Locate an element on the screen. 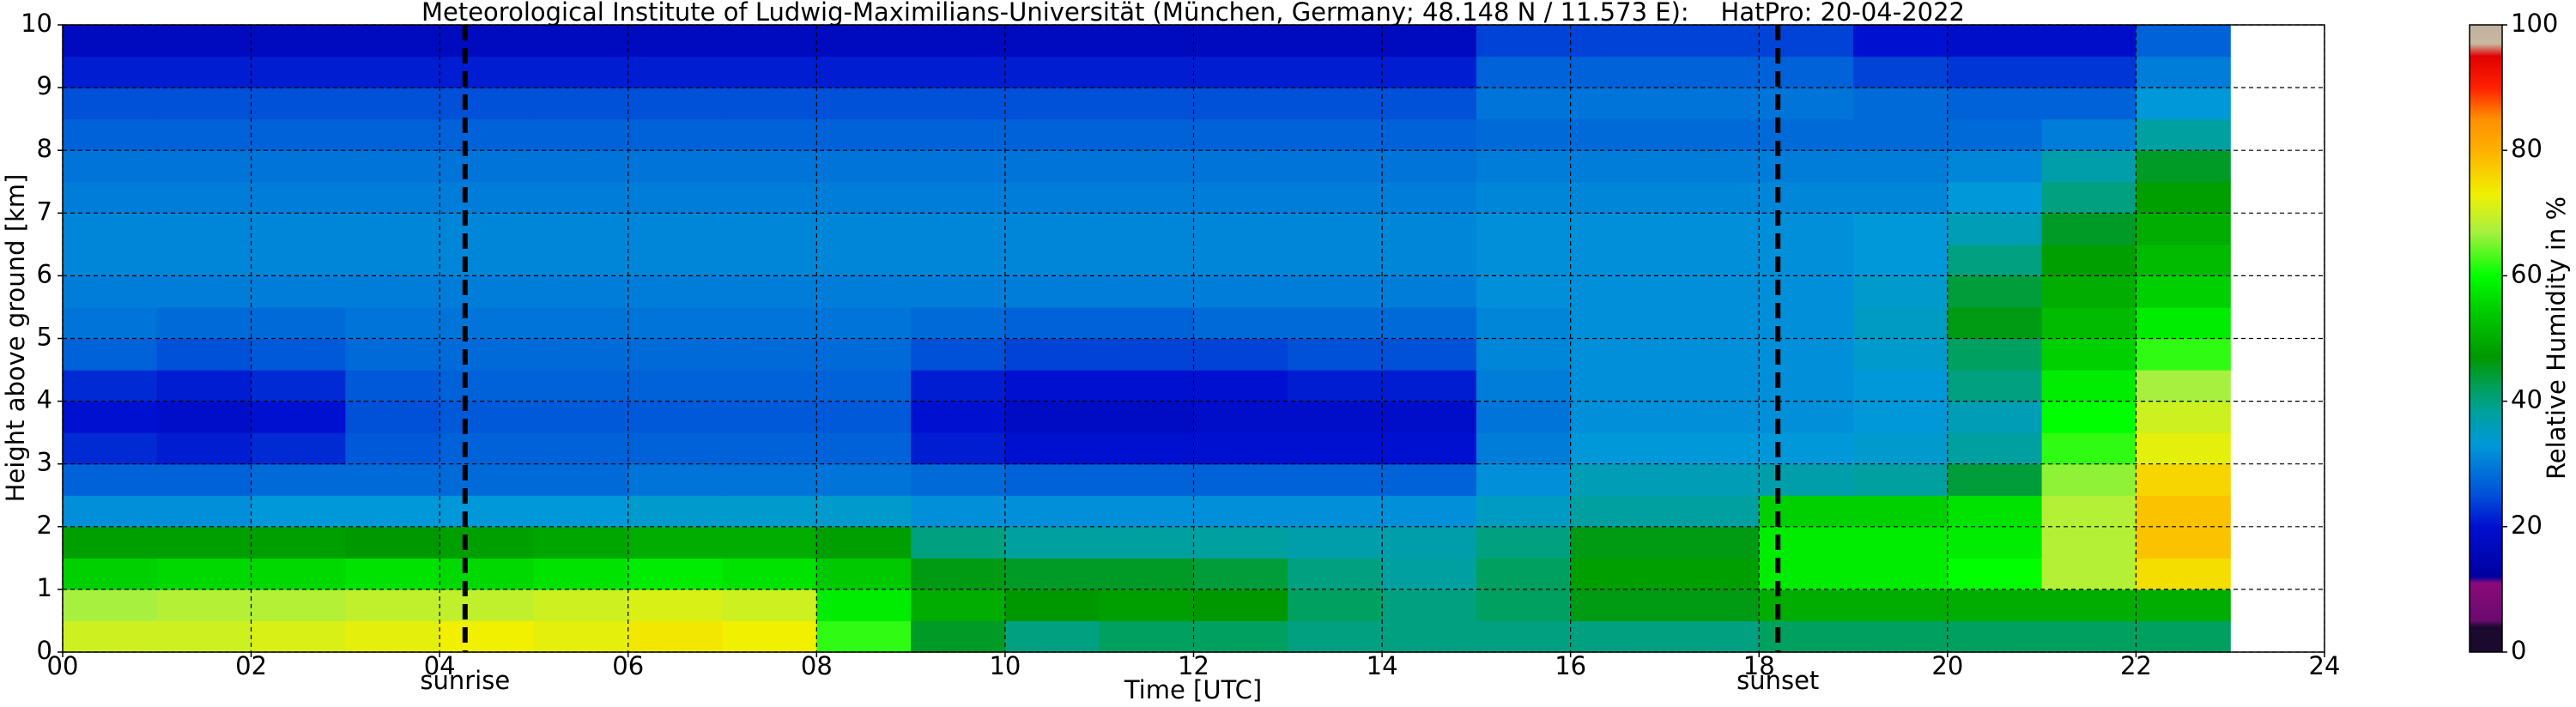 Image resolution: width=2576 pixels, height=707 pixels. annotation-label: sunset is located at coordinates (1778, 680).